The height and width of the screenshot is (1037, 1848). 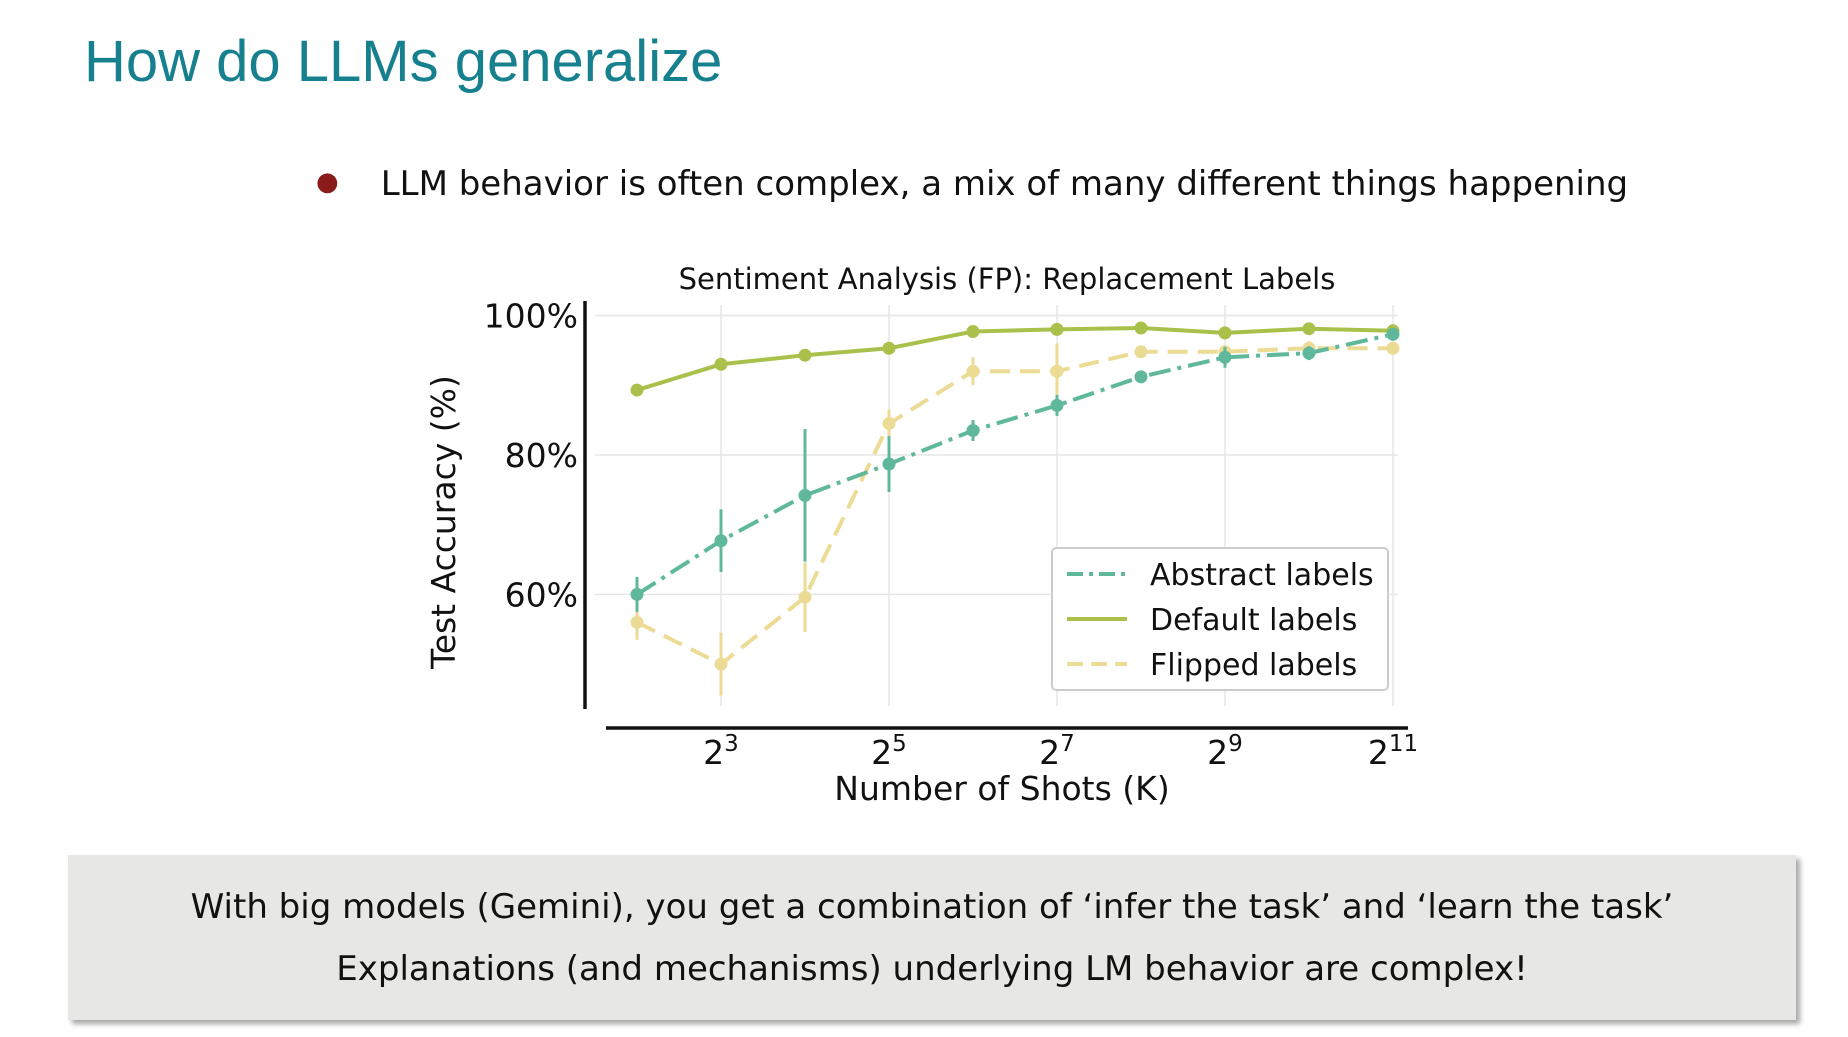 What do you see at coordinates (721, 751) in the screenshot?
I see `x-tick-label: 23` at bounding box center [721, 751].